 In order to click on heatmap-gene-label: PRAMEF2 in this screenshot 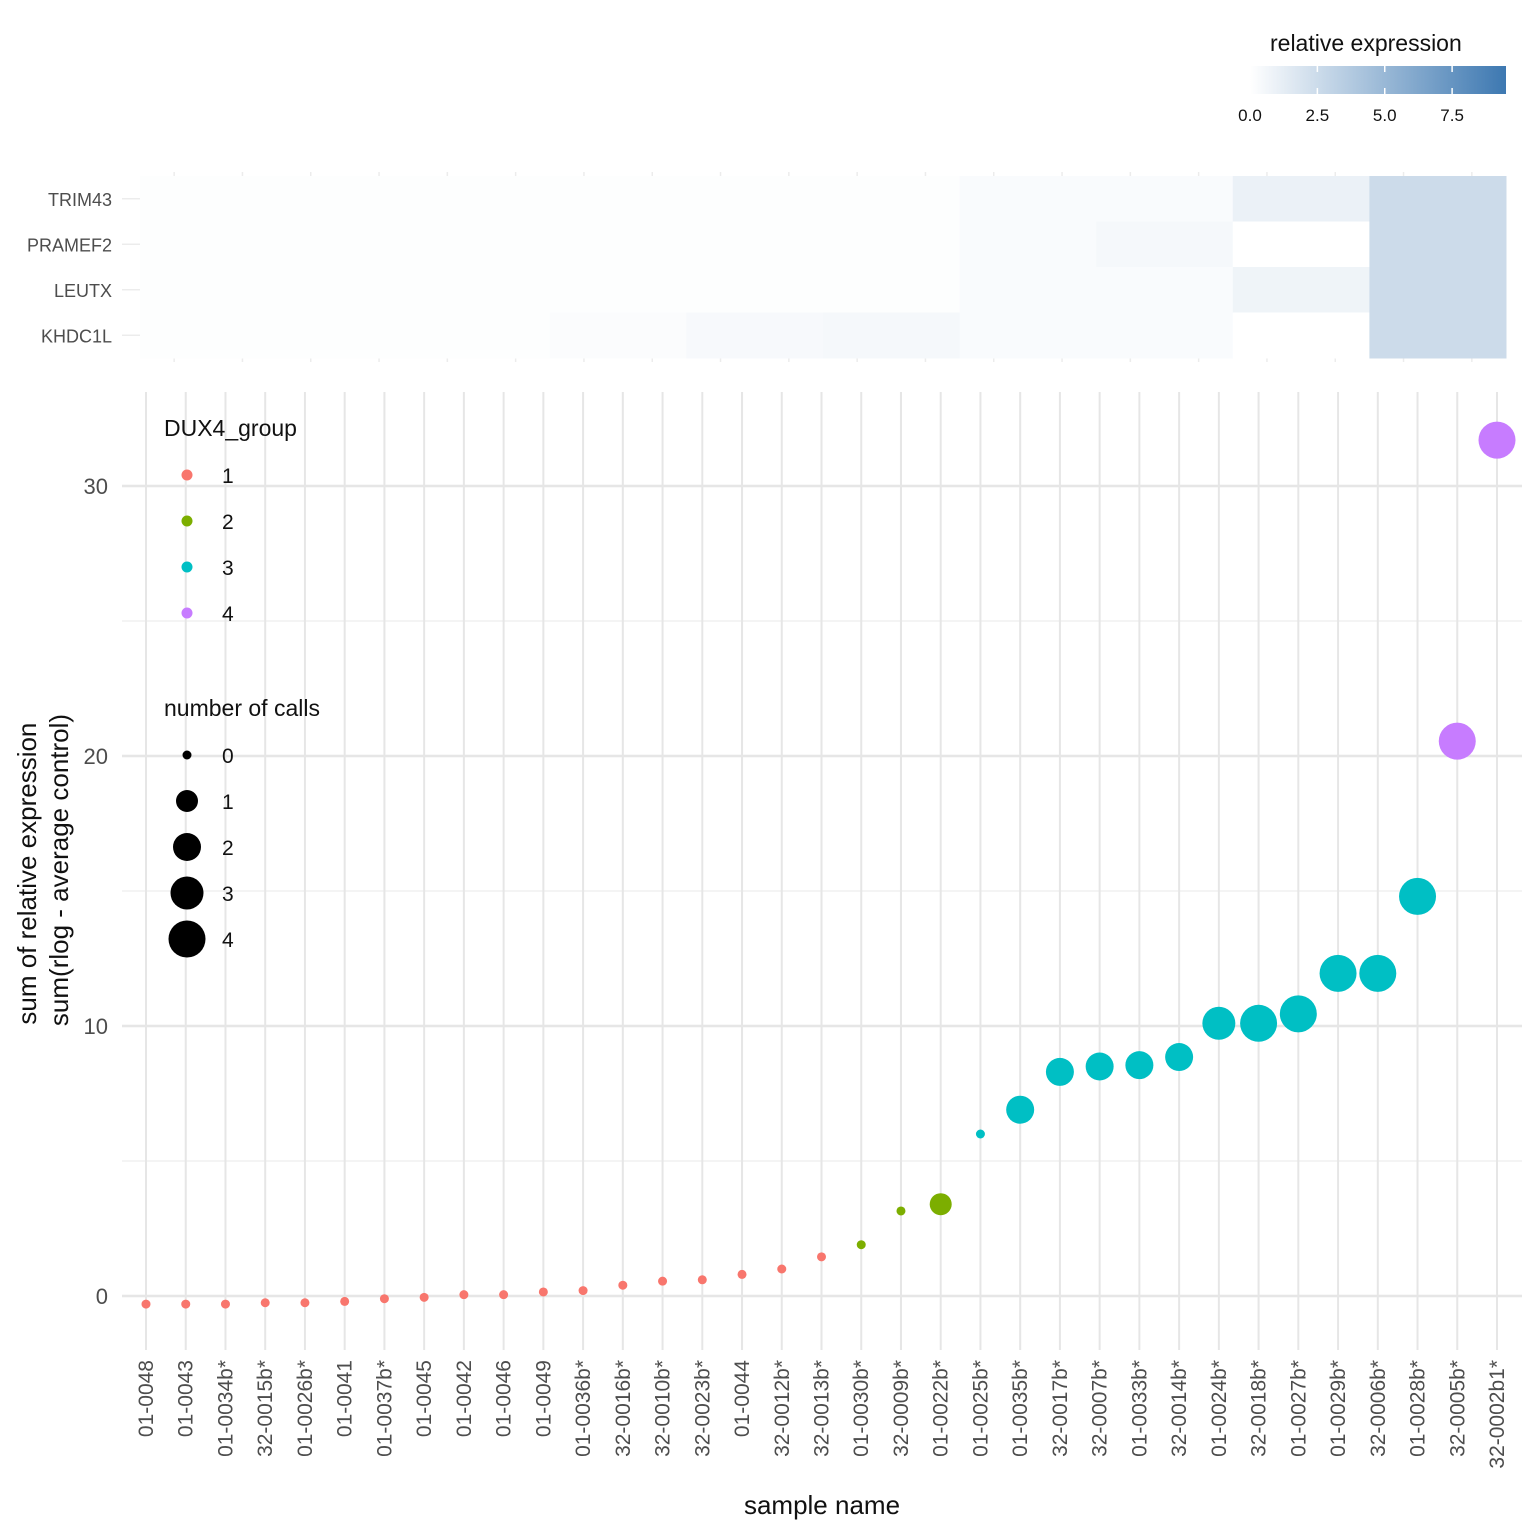, I will do `click(69, 245)`.